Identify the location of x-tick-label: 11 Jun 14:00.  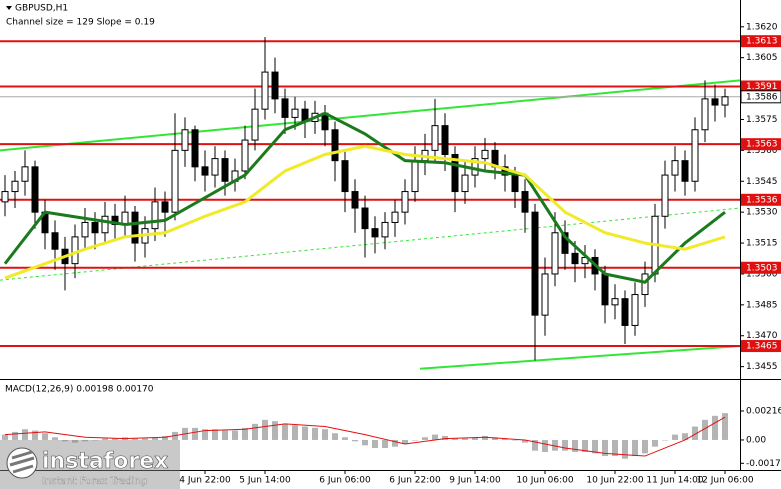
(674, 481).